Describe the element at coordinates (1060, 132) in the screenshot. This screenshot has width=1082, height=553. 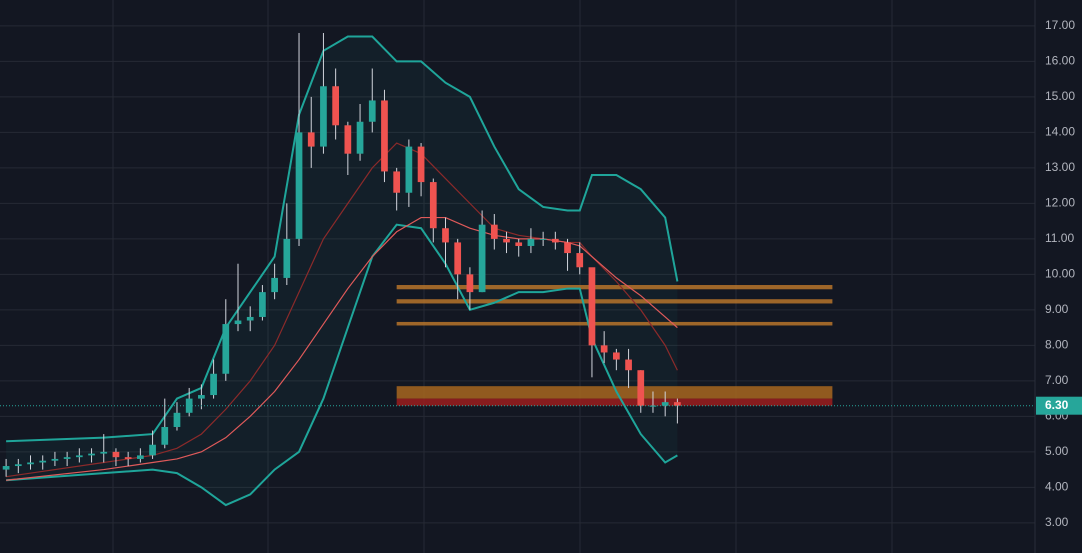
I see `y-tick-label: 14.00` at that location.